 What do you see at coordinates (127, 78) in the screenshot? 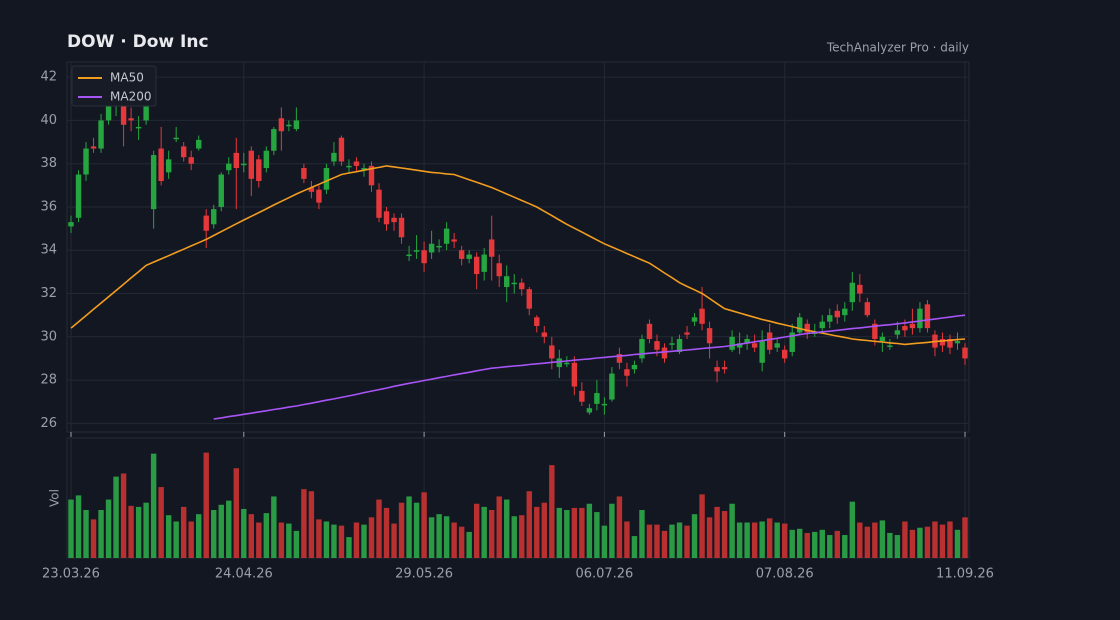
I see `legend-label: MA50` at bounding box center [127, 78].